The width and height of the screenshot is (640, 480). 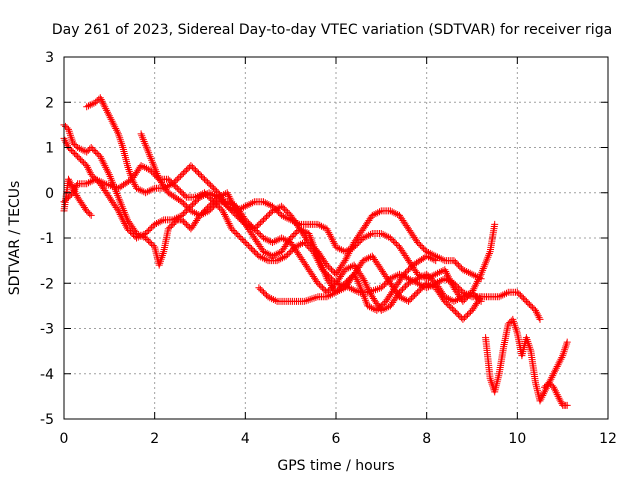 What do you see at coordinates (49, 58) in the screenshot?
I see `y-tick-label: 3` at bounding box center [49, 58].